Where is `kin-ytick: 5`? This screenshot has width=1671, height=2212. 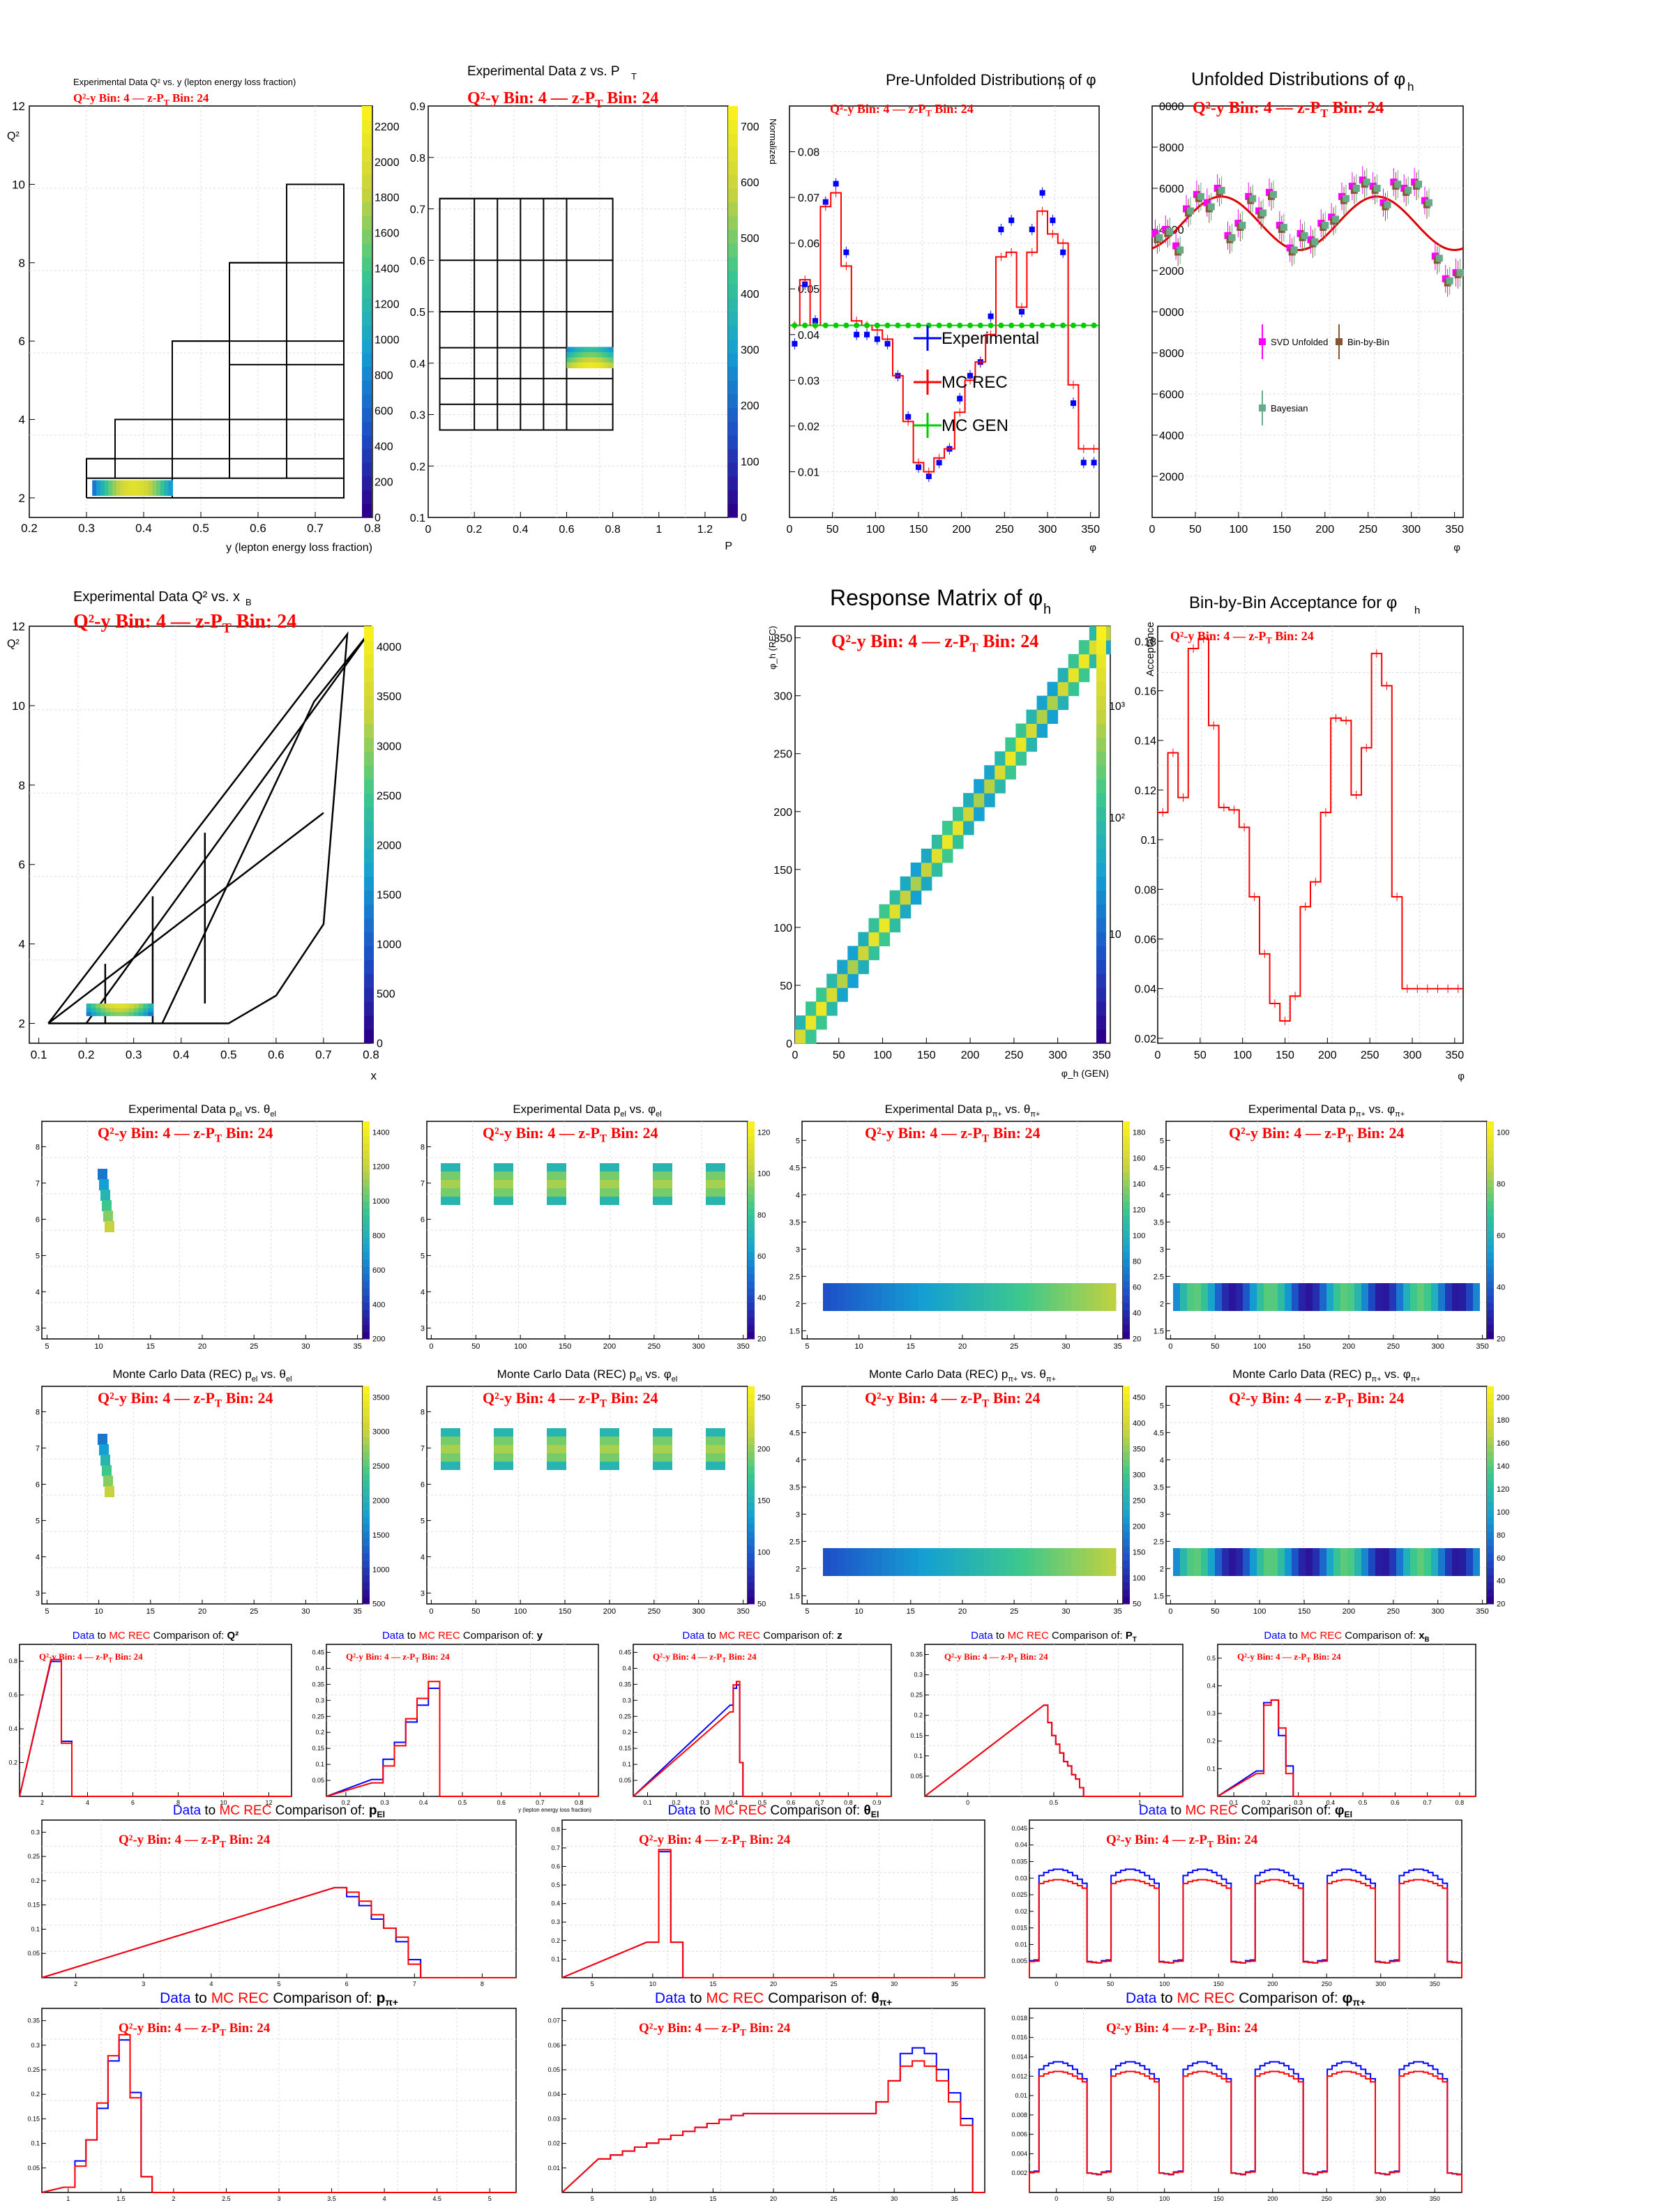 kin-ytick: 5 is located at coordinates (1162, 1406).